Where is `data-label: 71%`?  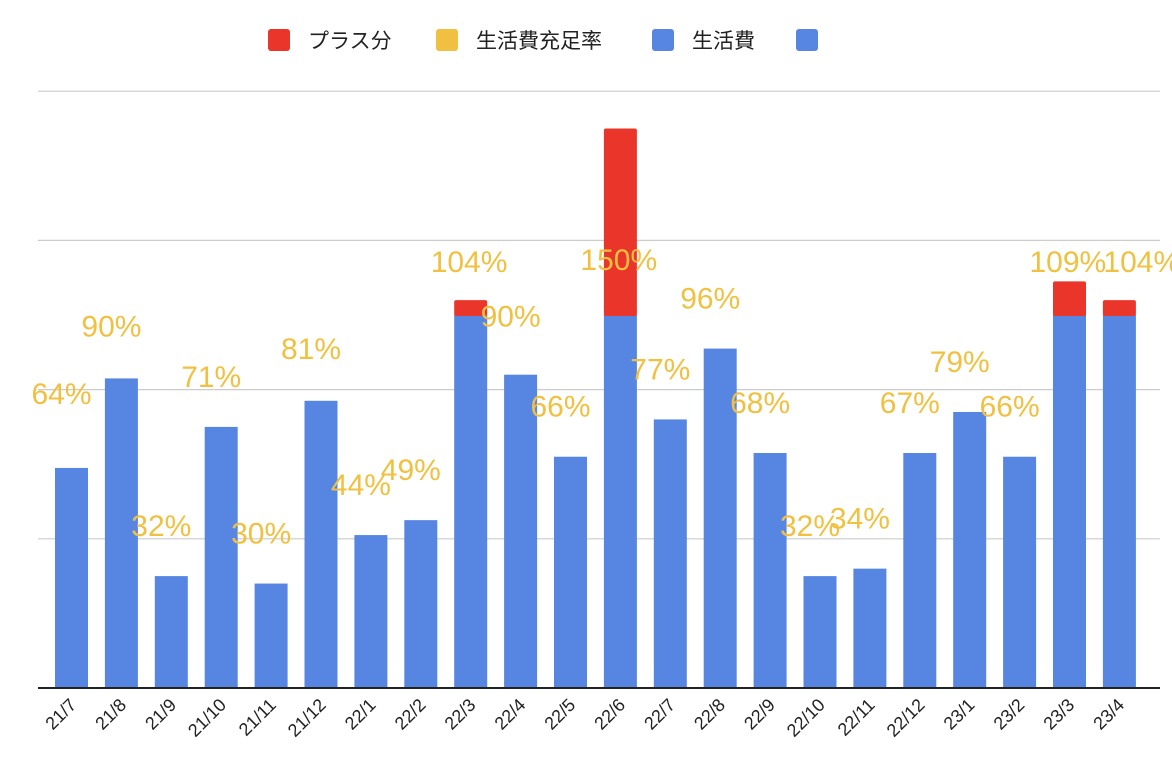
data-label: 71% is located at coordinates (211, 377).